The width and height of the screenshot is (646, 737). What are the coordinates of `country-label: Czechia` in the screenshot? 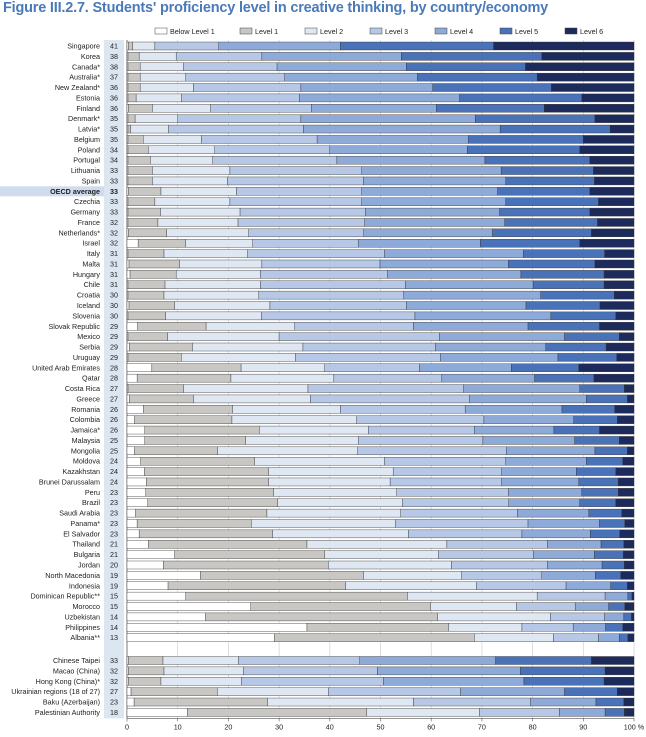 It's located at (87, 201).